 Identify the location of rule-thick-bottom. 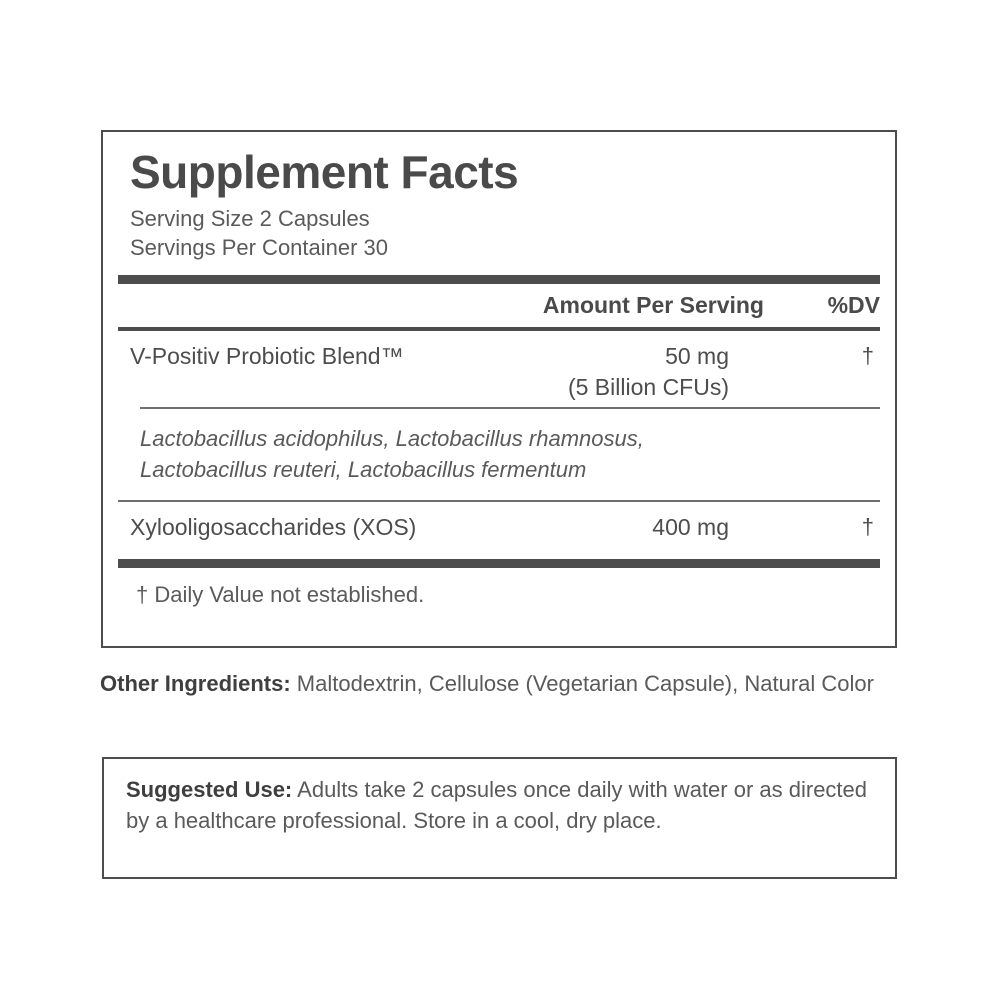
(499, 563).